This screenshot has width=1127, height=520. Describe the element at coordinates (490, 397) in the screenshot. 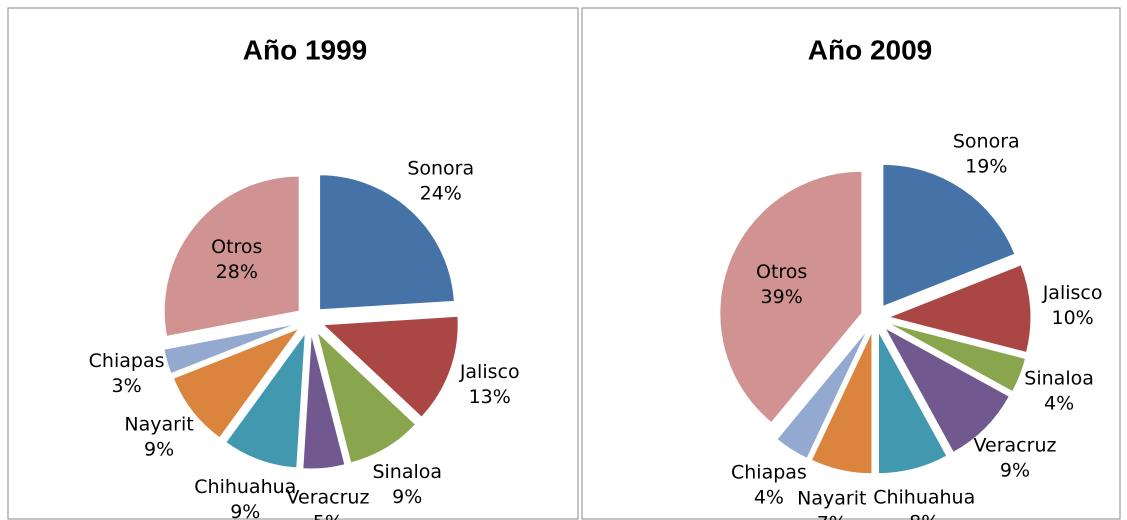

I see `slice-value-label: 13%` at that location.